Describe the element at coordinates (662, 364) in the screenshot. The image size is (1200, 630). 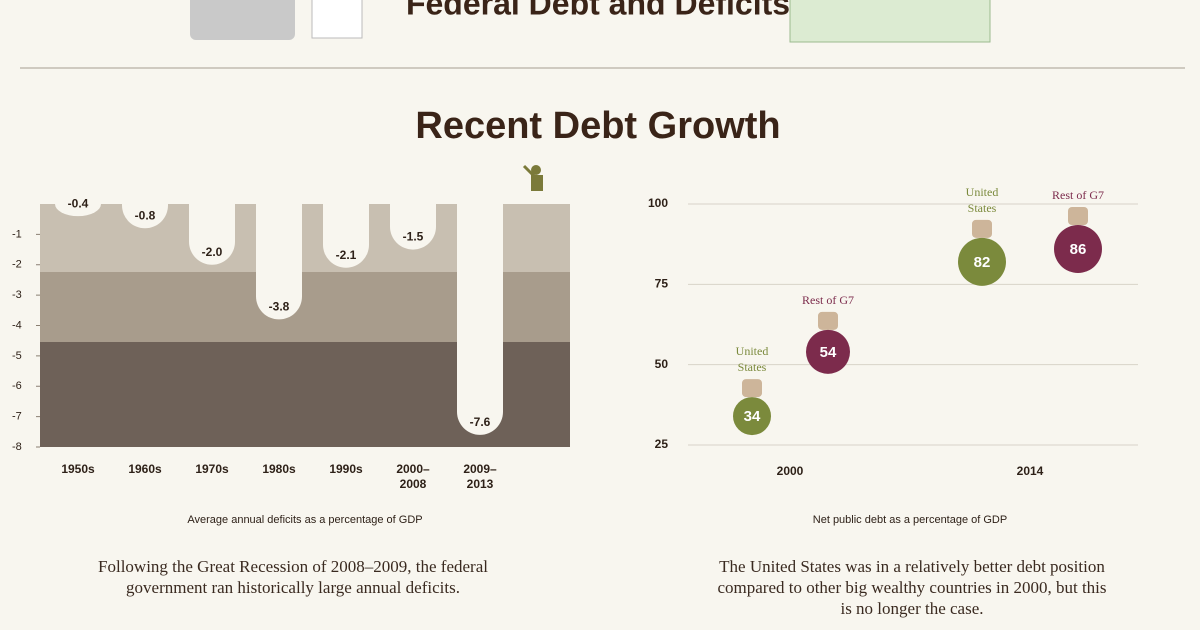
I see `y-tick-label: 50` at that location.